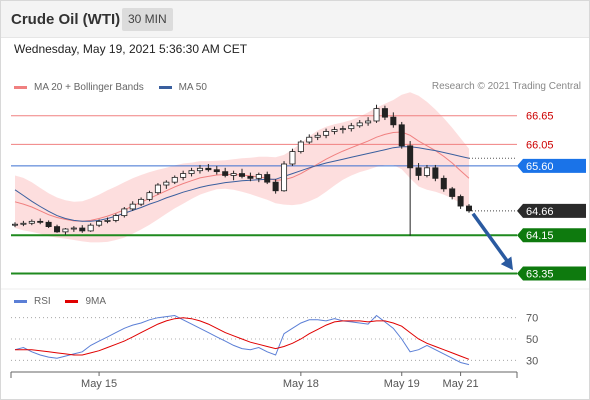 This screenshot has height=400, width=590. What do you see at coordinates (540, 167) in the screenshot?
I see `level-label: 65.60` at bounding box center [540, 167].